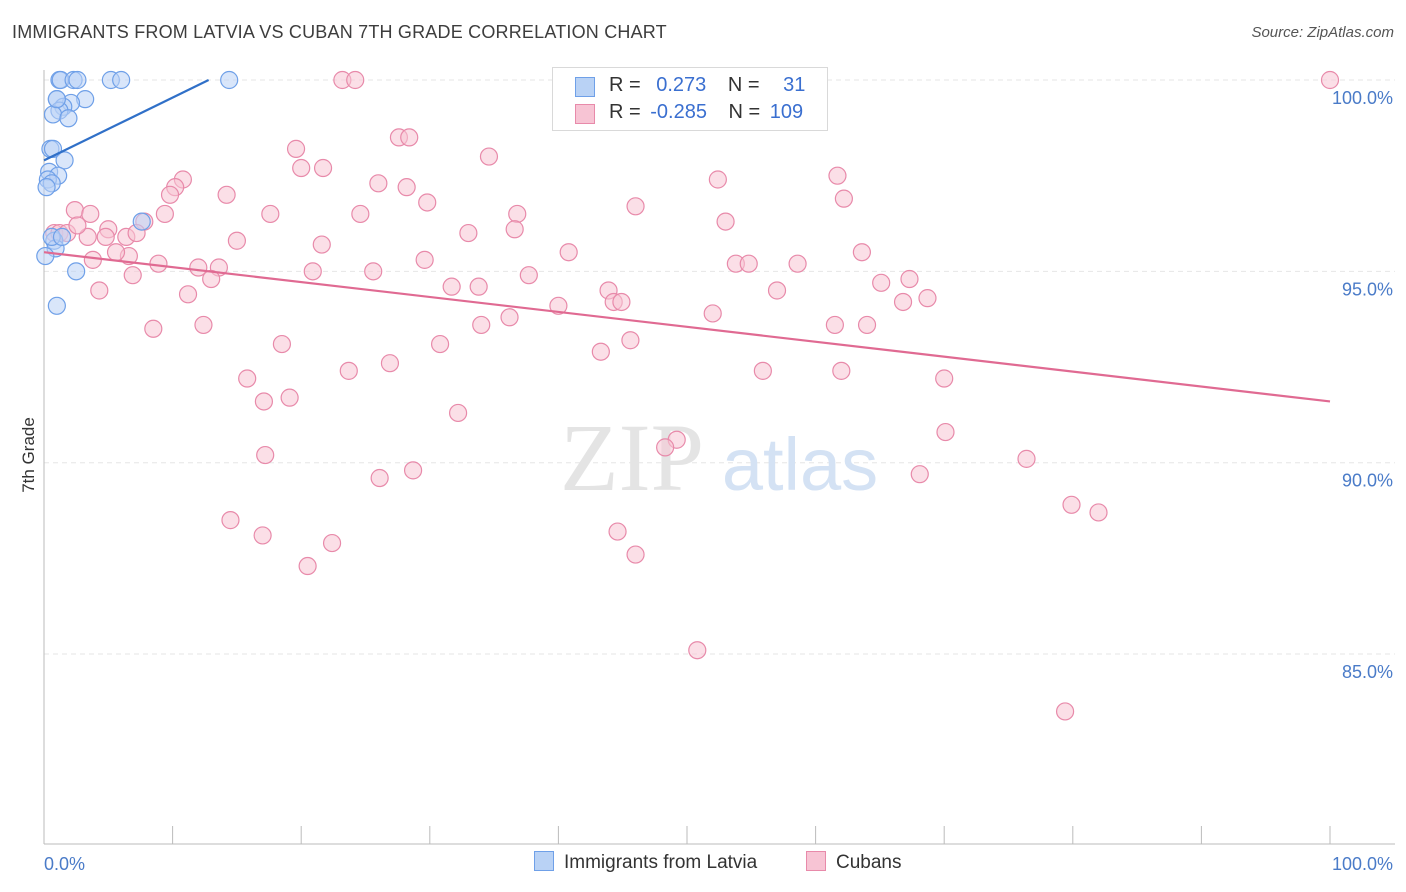 Image resolution: width=1406 pixels, height=892 pixels. I want to click on bottom-cuban-swatch, so click(816, 861).